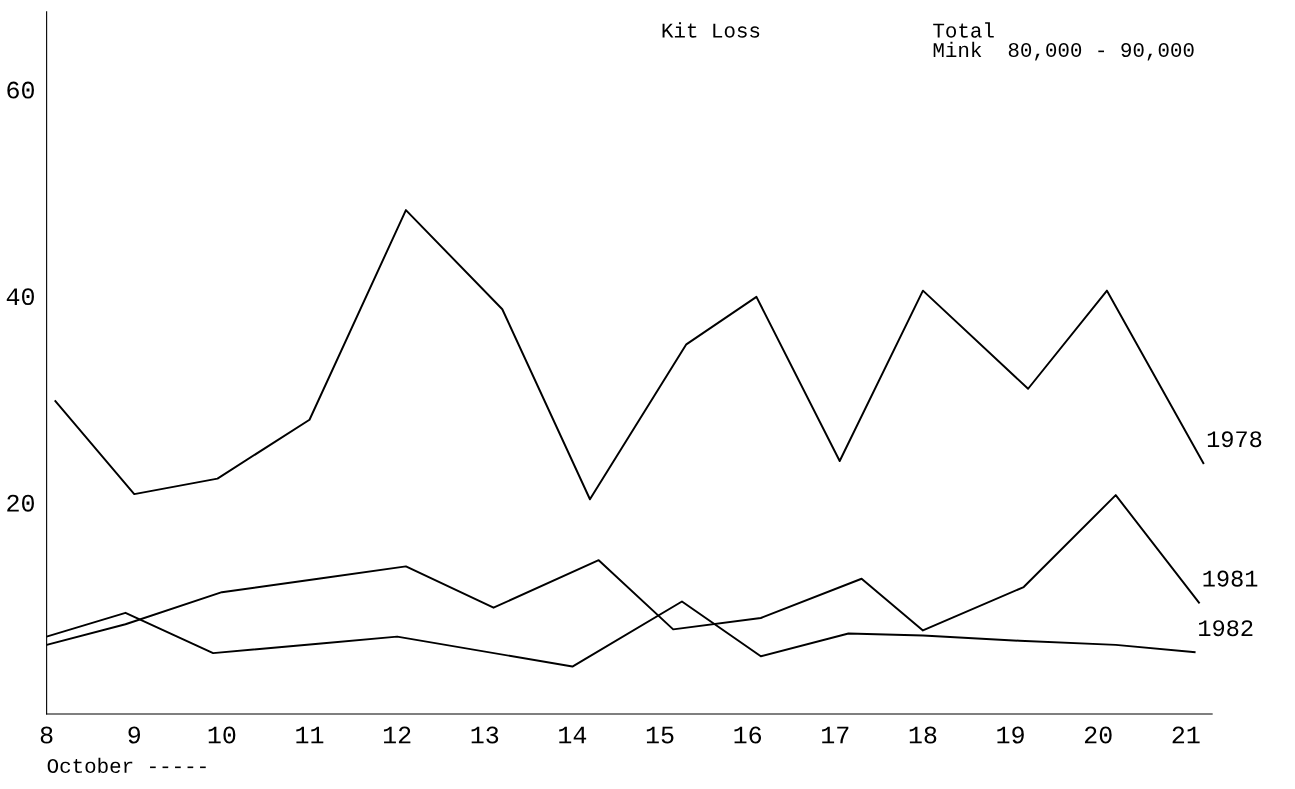 The width and height of the screenshot is (1295, 789). I want to click on series-label: 1978, so click(1234, 439).